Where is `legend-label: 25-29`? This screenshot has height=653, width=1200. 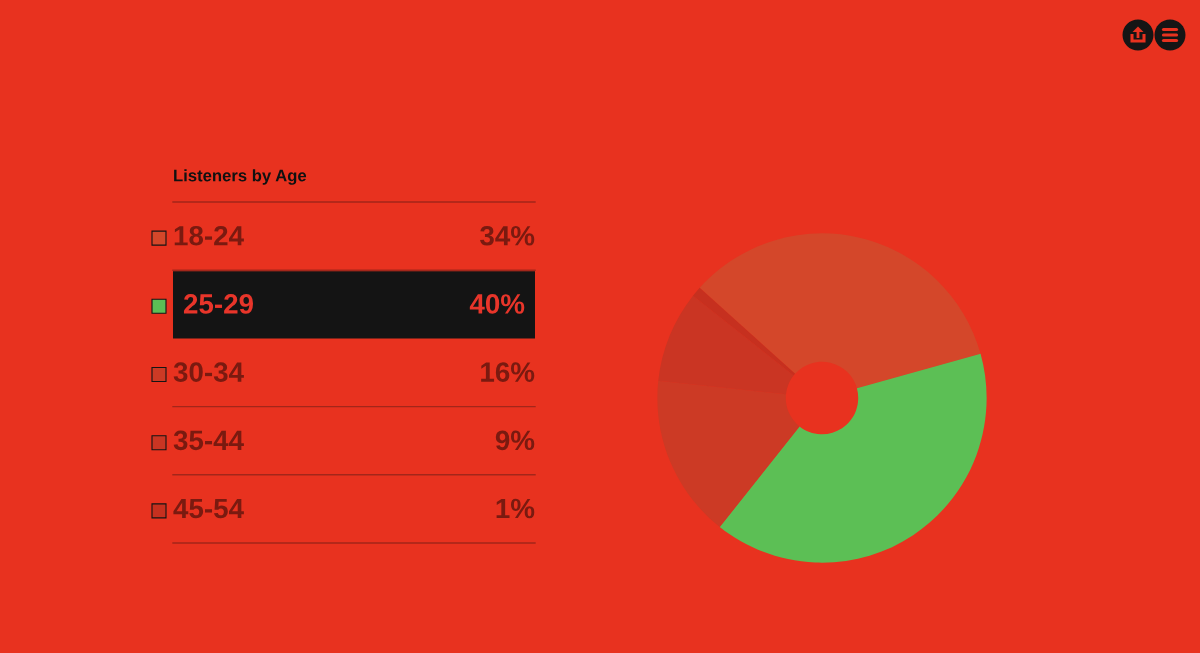
legend-label: 25-29 is located at coordinates (218, 304).